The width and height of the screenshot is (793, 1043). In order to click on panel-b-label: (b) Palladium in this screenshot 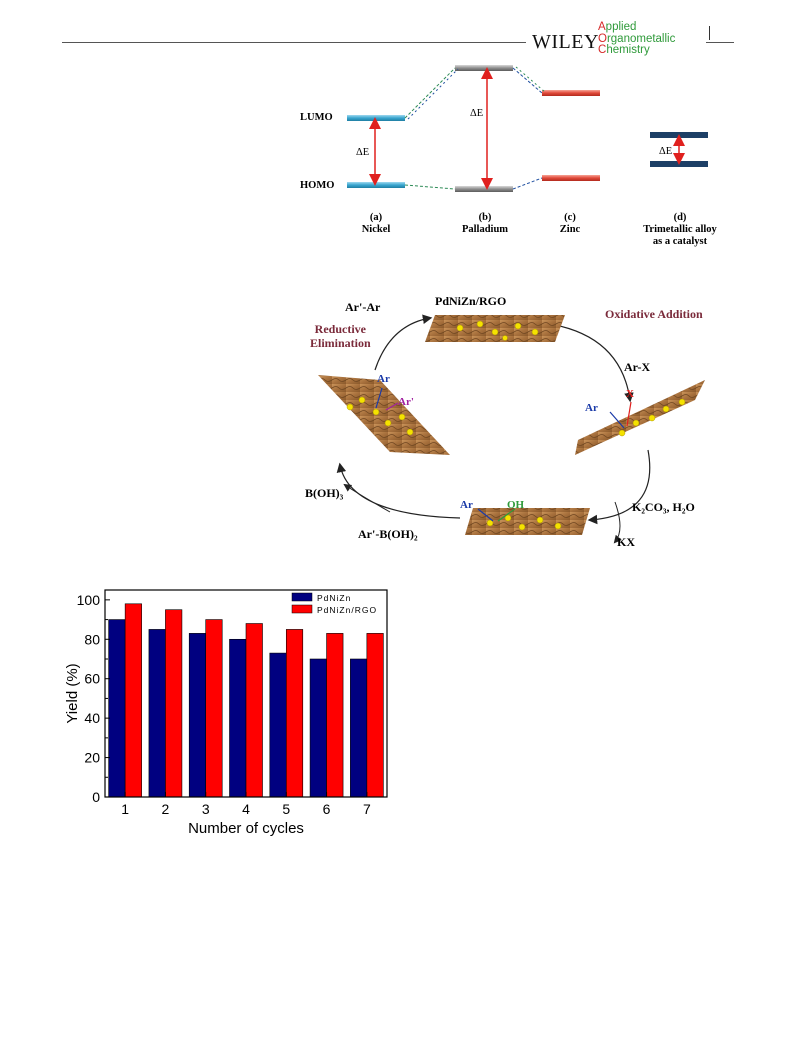, I will do `click(485, 224)`.